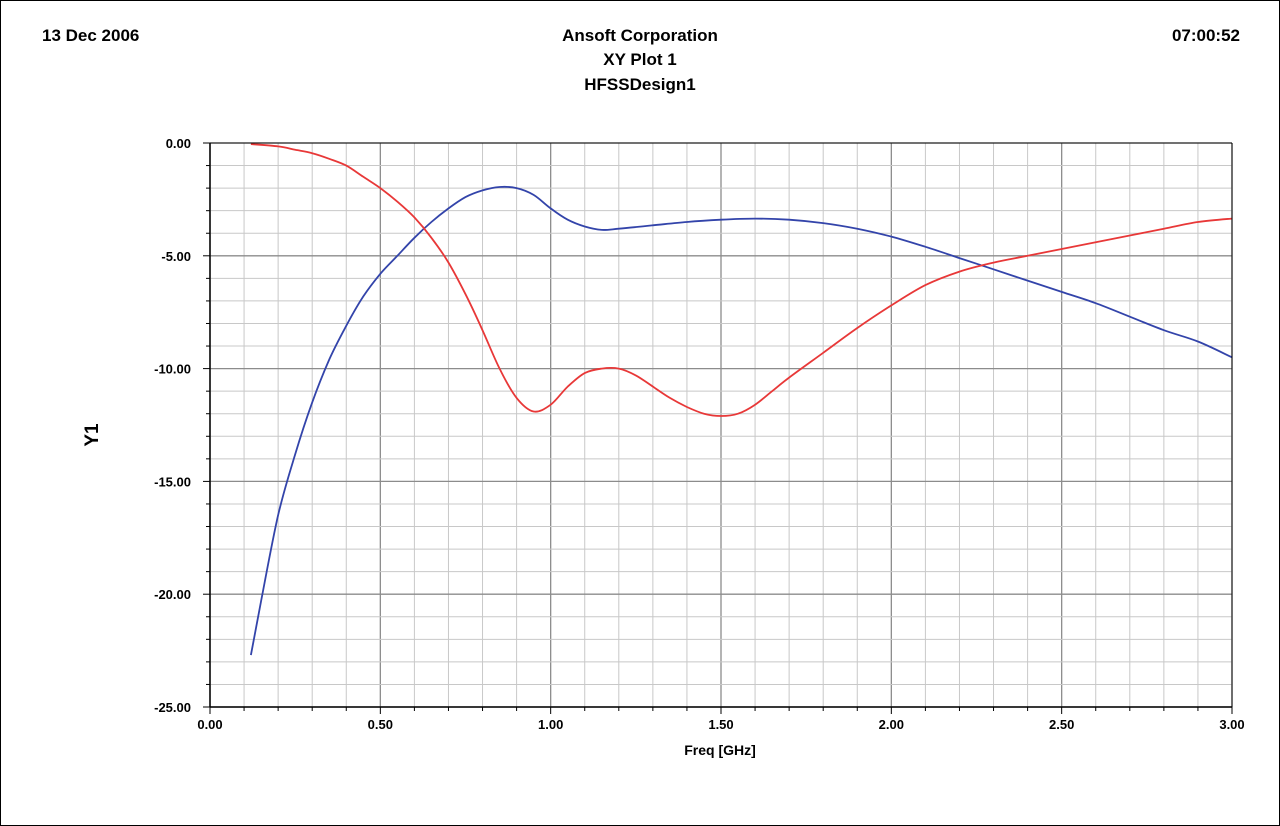 The image size is (1280, 826). Describe the element at coordinates (172, 707) in the screenshot. I see `y-tick-label: -25.00` at that location.